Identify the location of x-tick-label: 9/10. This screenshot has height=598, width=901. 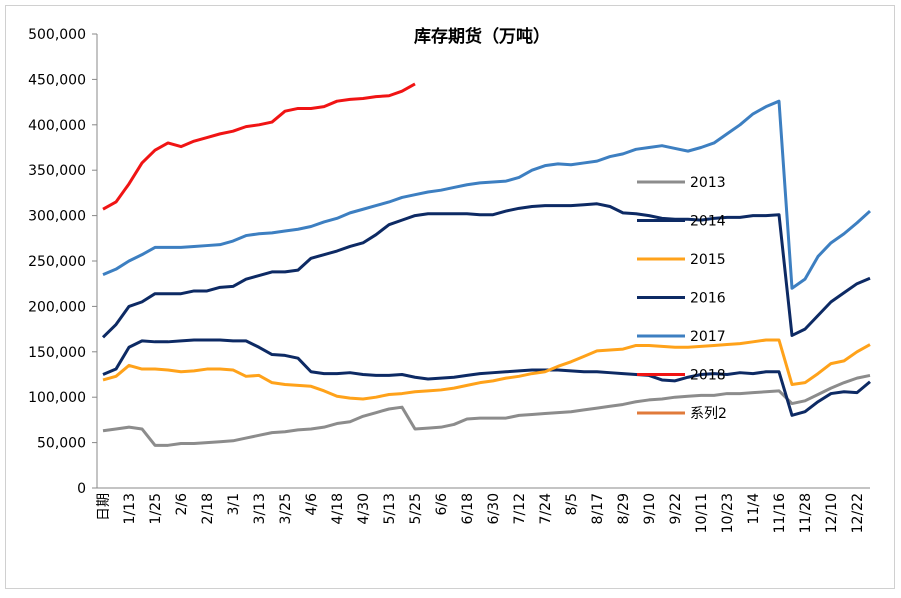
(650, 508).